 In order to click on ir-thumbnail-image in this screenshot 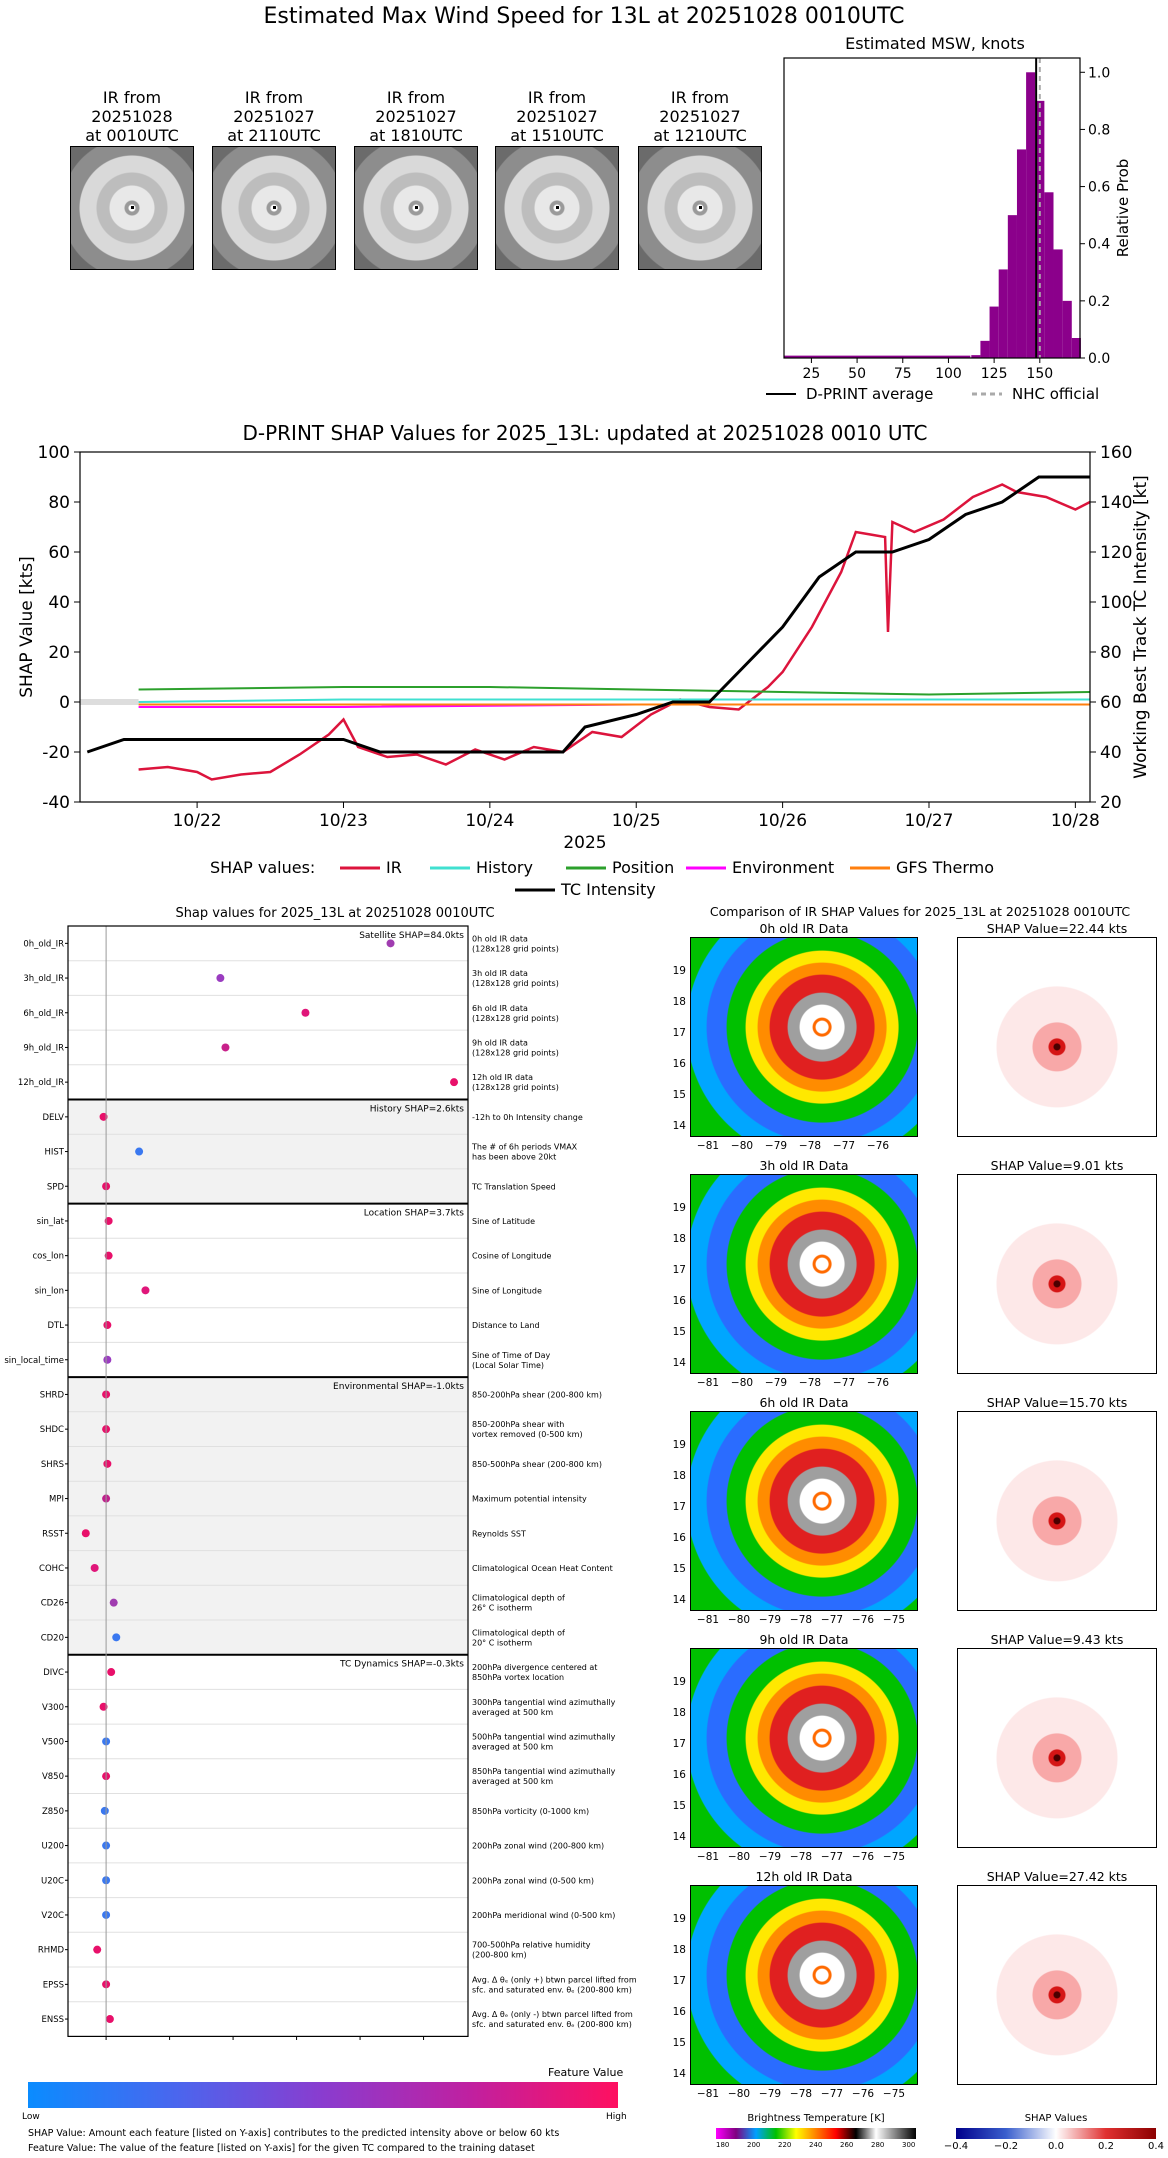, I will do `click(700, 208)`.